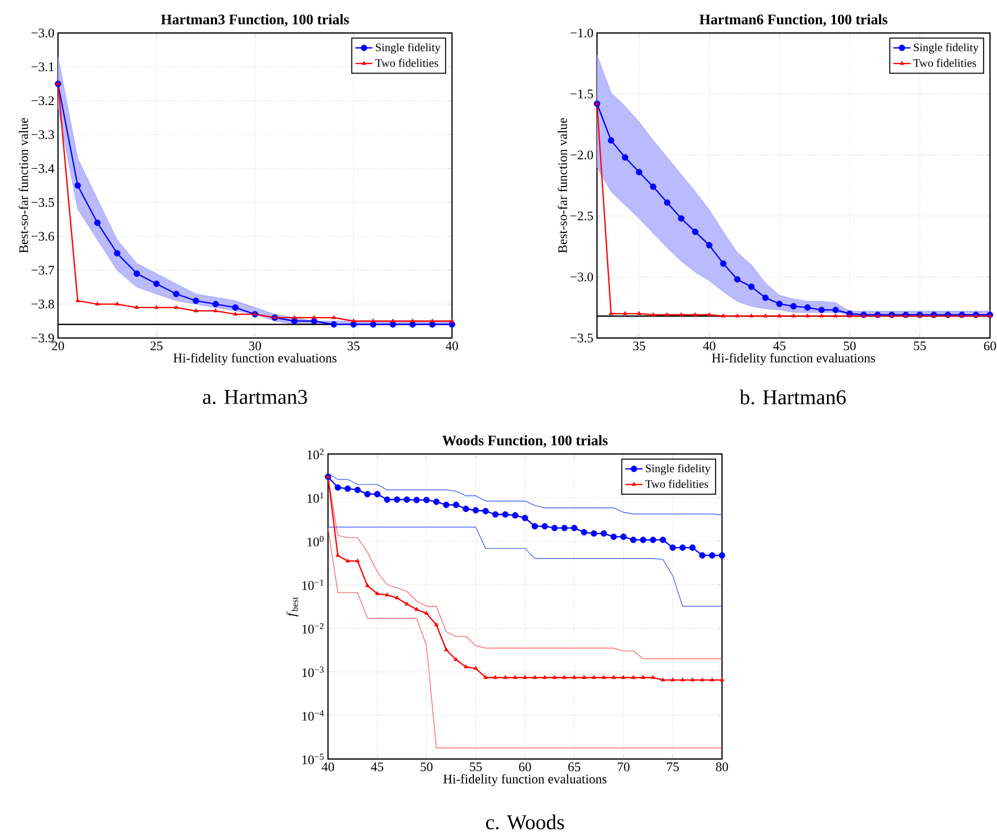 This screenshot has width=997, height=835. Describe the element at coordinates (254, 397) in the screenshot. I see `text: a. Hartman3` at that location.